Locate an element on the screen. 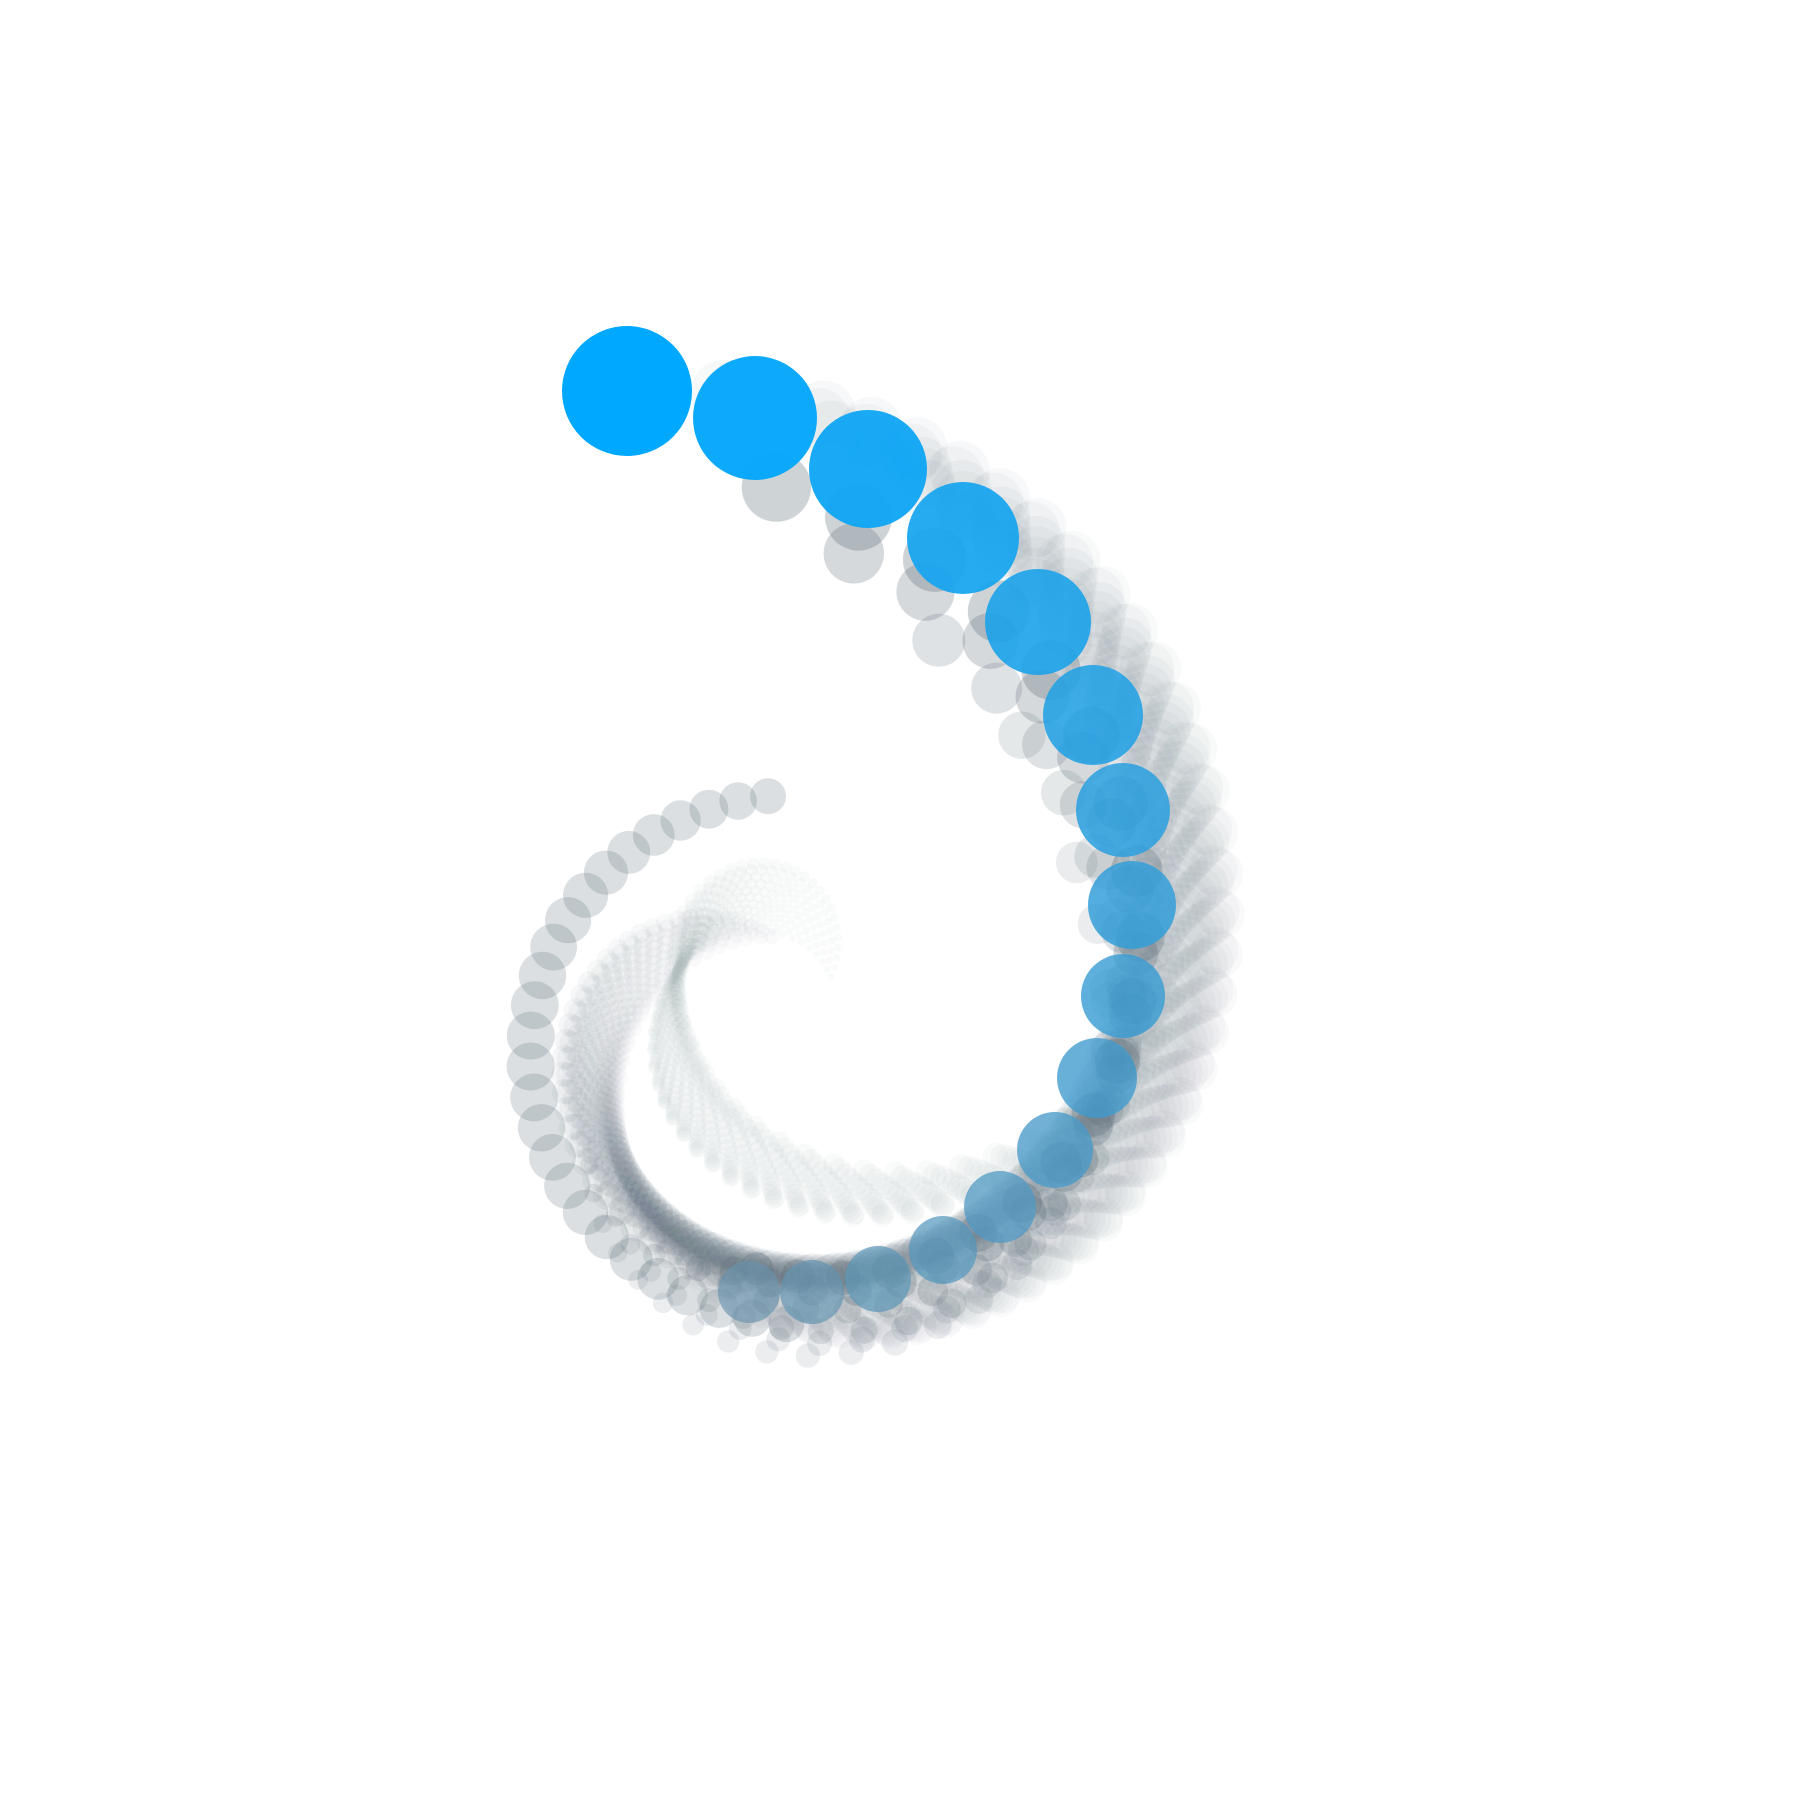 The image size is (1800, 1800). highlight-circle is located at coordinates (943, 1250).